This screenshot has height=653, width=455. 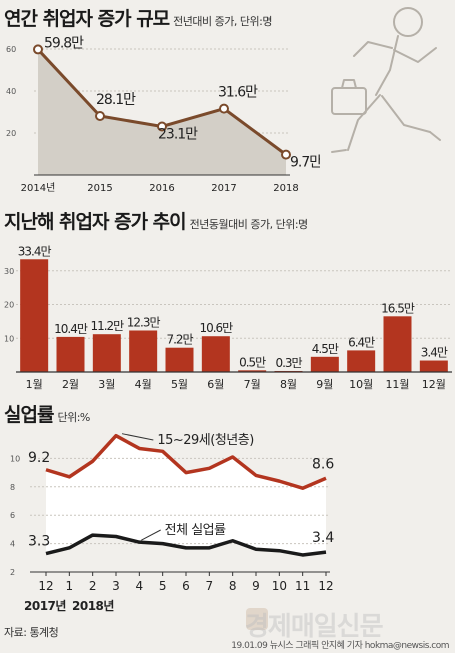 I want to click on x-tick-label: 7월, so click(x=252, y=384).